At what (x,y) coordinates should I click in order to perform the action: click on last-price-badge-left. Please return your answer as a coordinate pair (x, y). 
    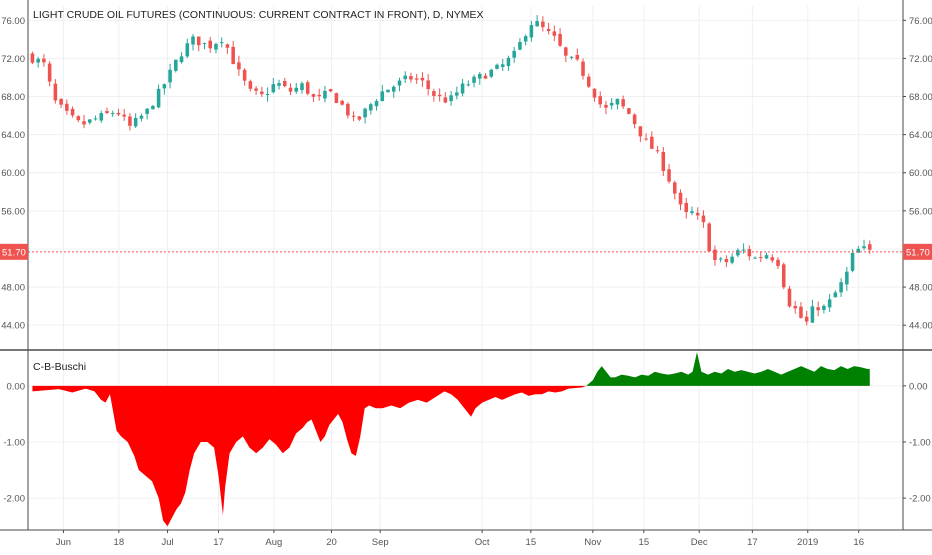
    Looking at the image, I should click on (14, 251).